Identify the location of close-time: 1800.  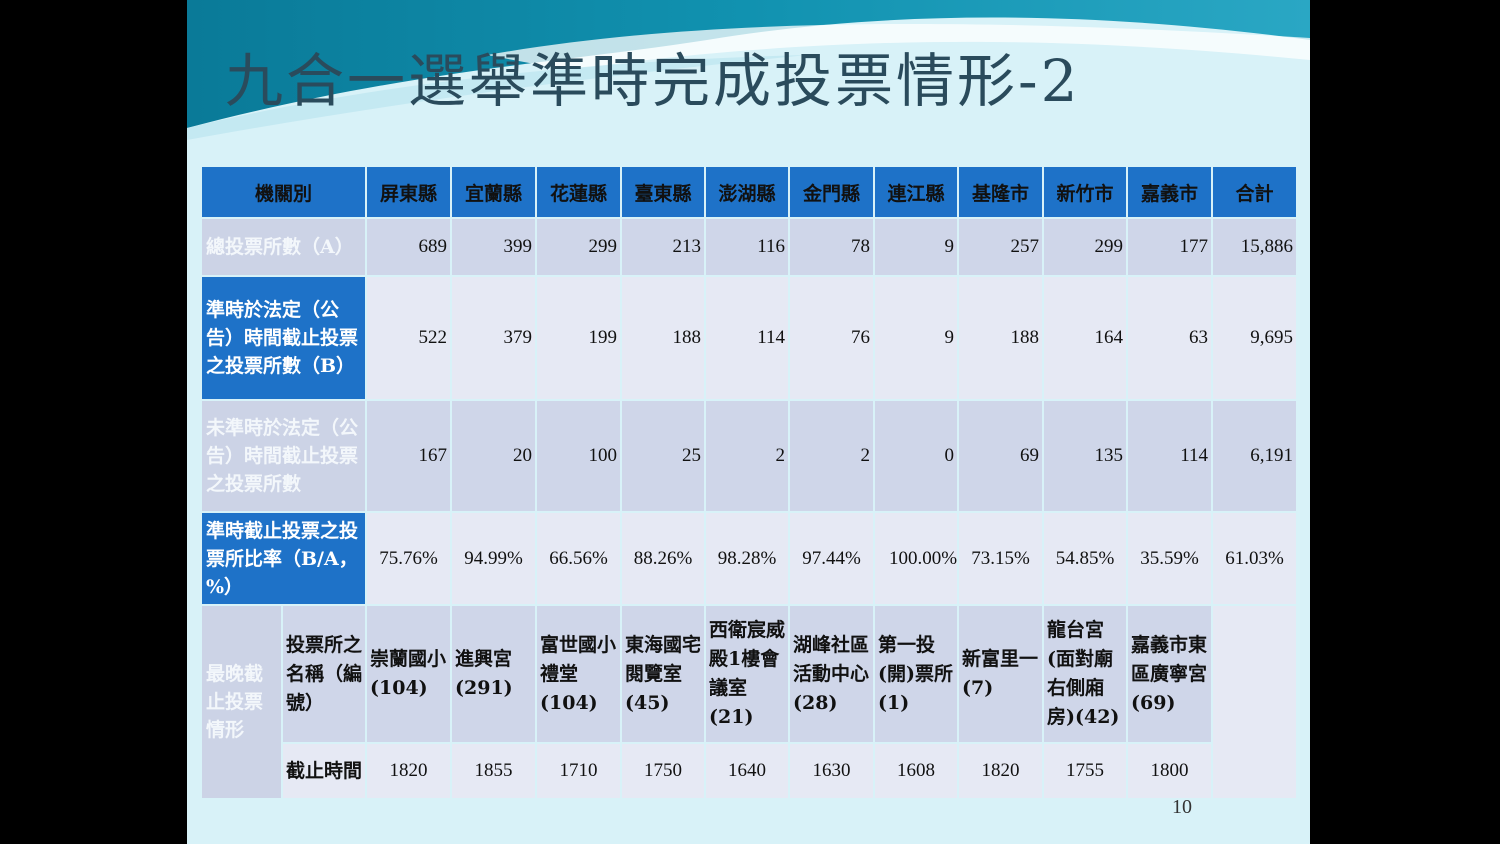
(1170, 771).